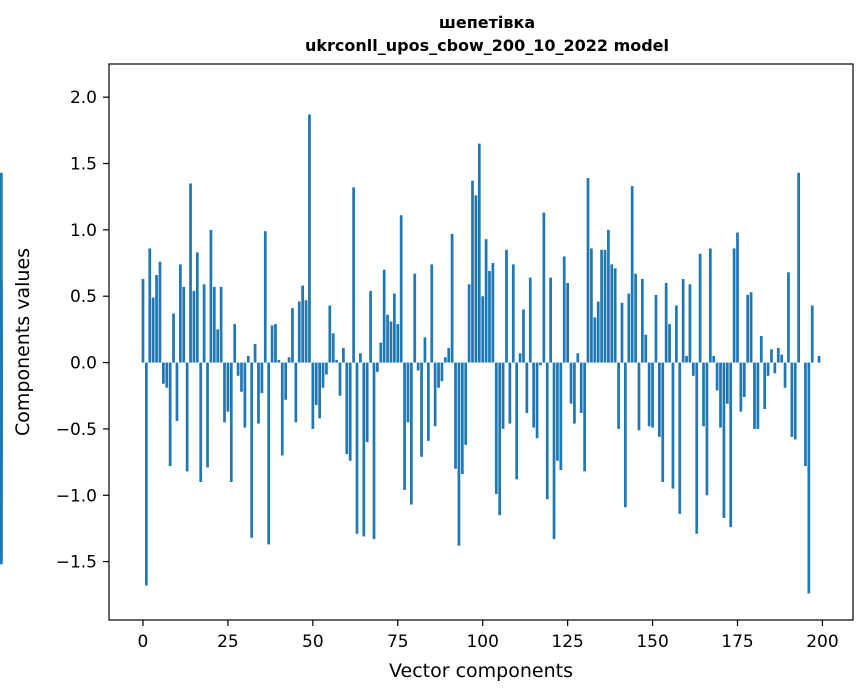 The width and height of the screenshot is (867, 696). Describe the element at coordinates (481, 671) in the screenshot. I see `x-axis-label: Vector components` at that location.